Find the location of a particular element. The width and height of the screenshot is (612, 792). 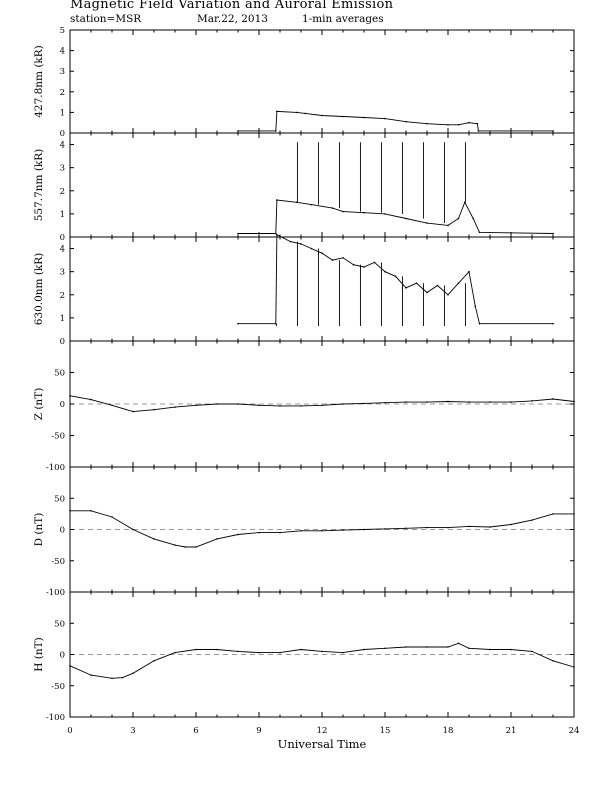

panel-frame is located at coordinates (322, 81).